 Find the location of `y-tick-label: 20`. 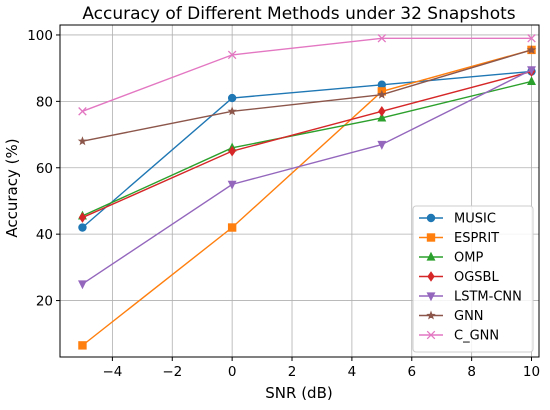

y-tick-label: 20 is located at coordinates (44, 302).